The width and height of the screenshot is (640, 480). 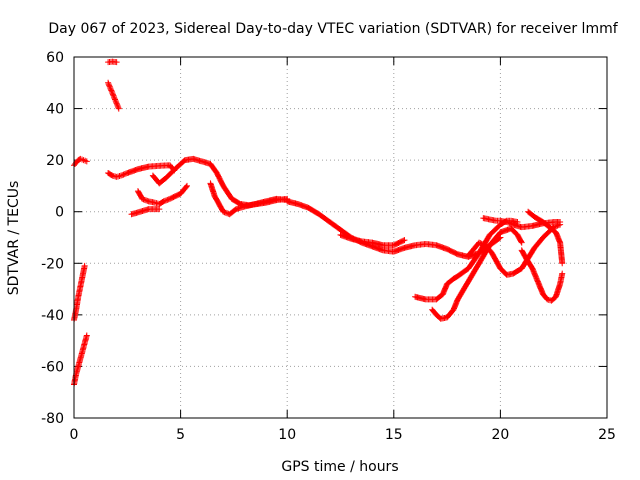 I want to click on series-arc18, so click(x=545, y=237).